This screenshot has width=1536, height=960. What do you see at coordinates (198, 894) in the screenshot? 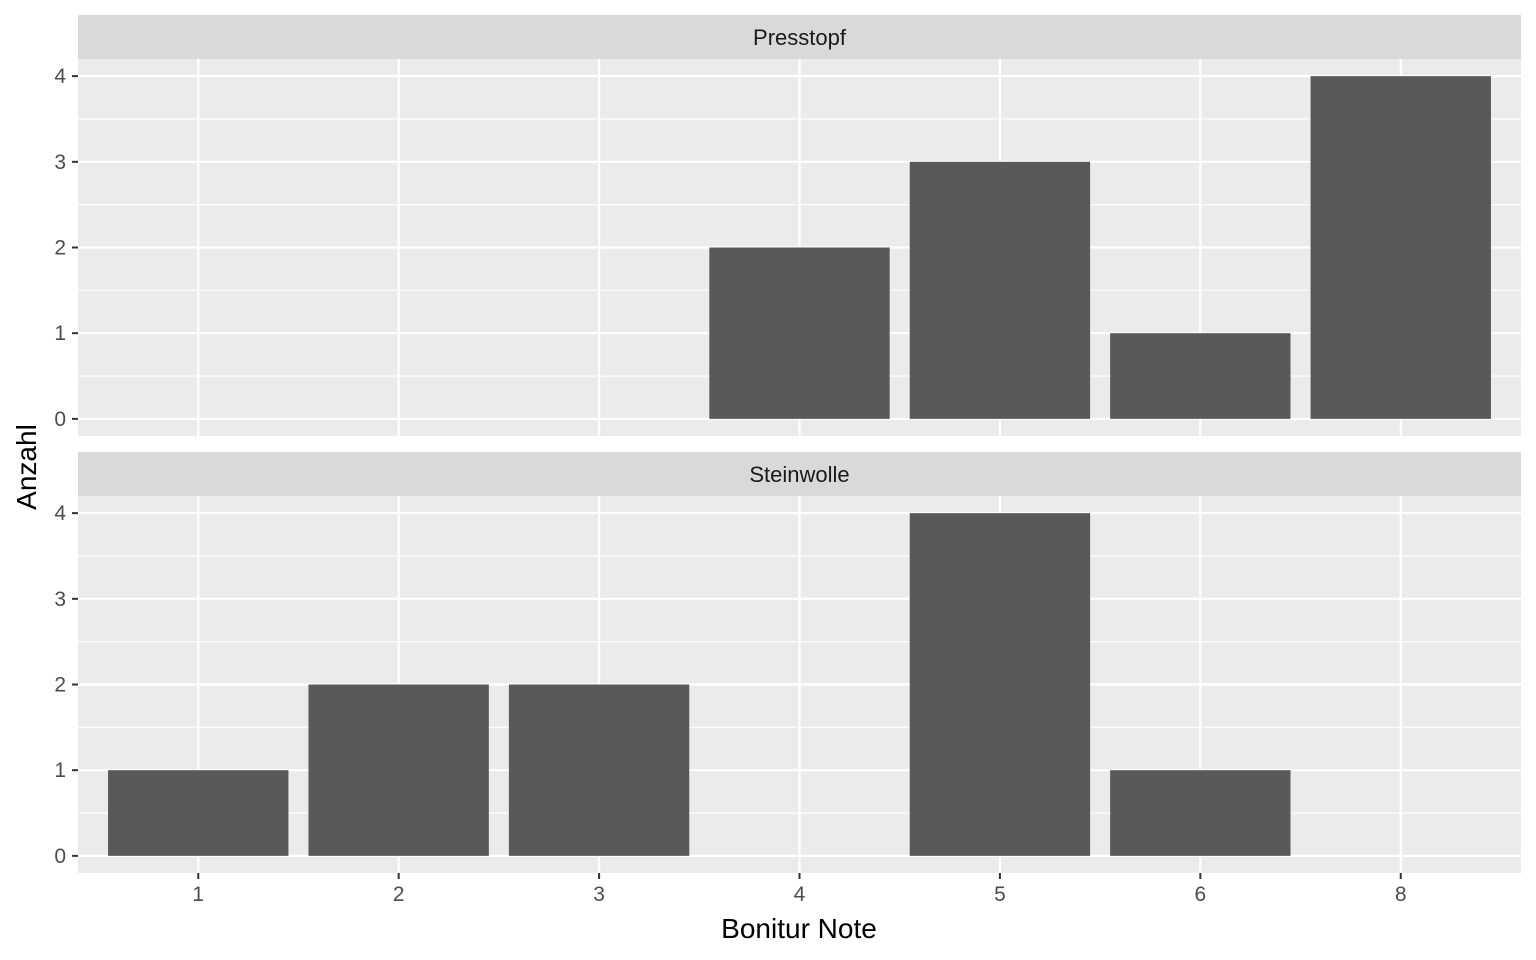
I see `x-tick-label: 1` at bounding box center [198, 894].